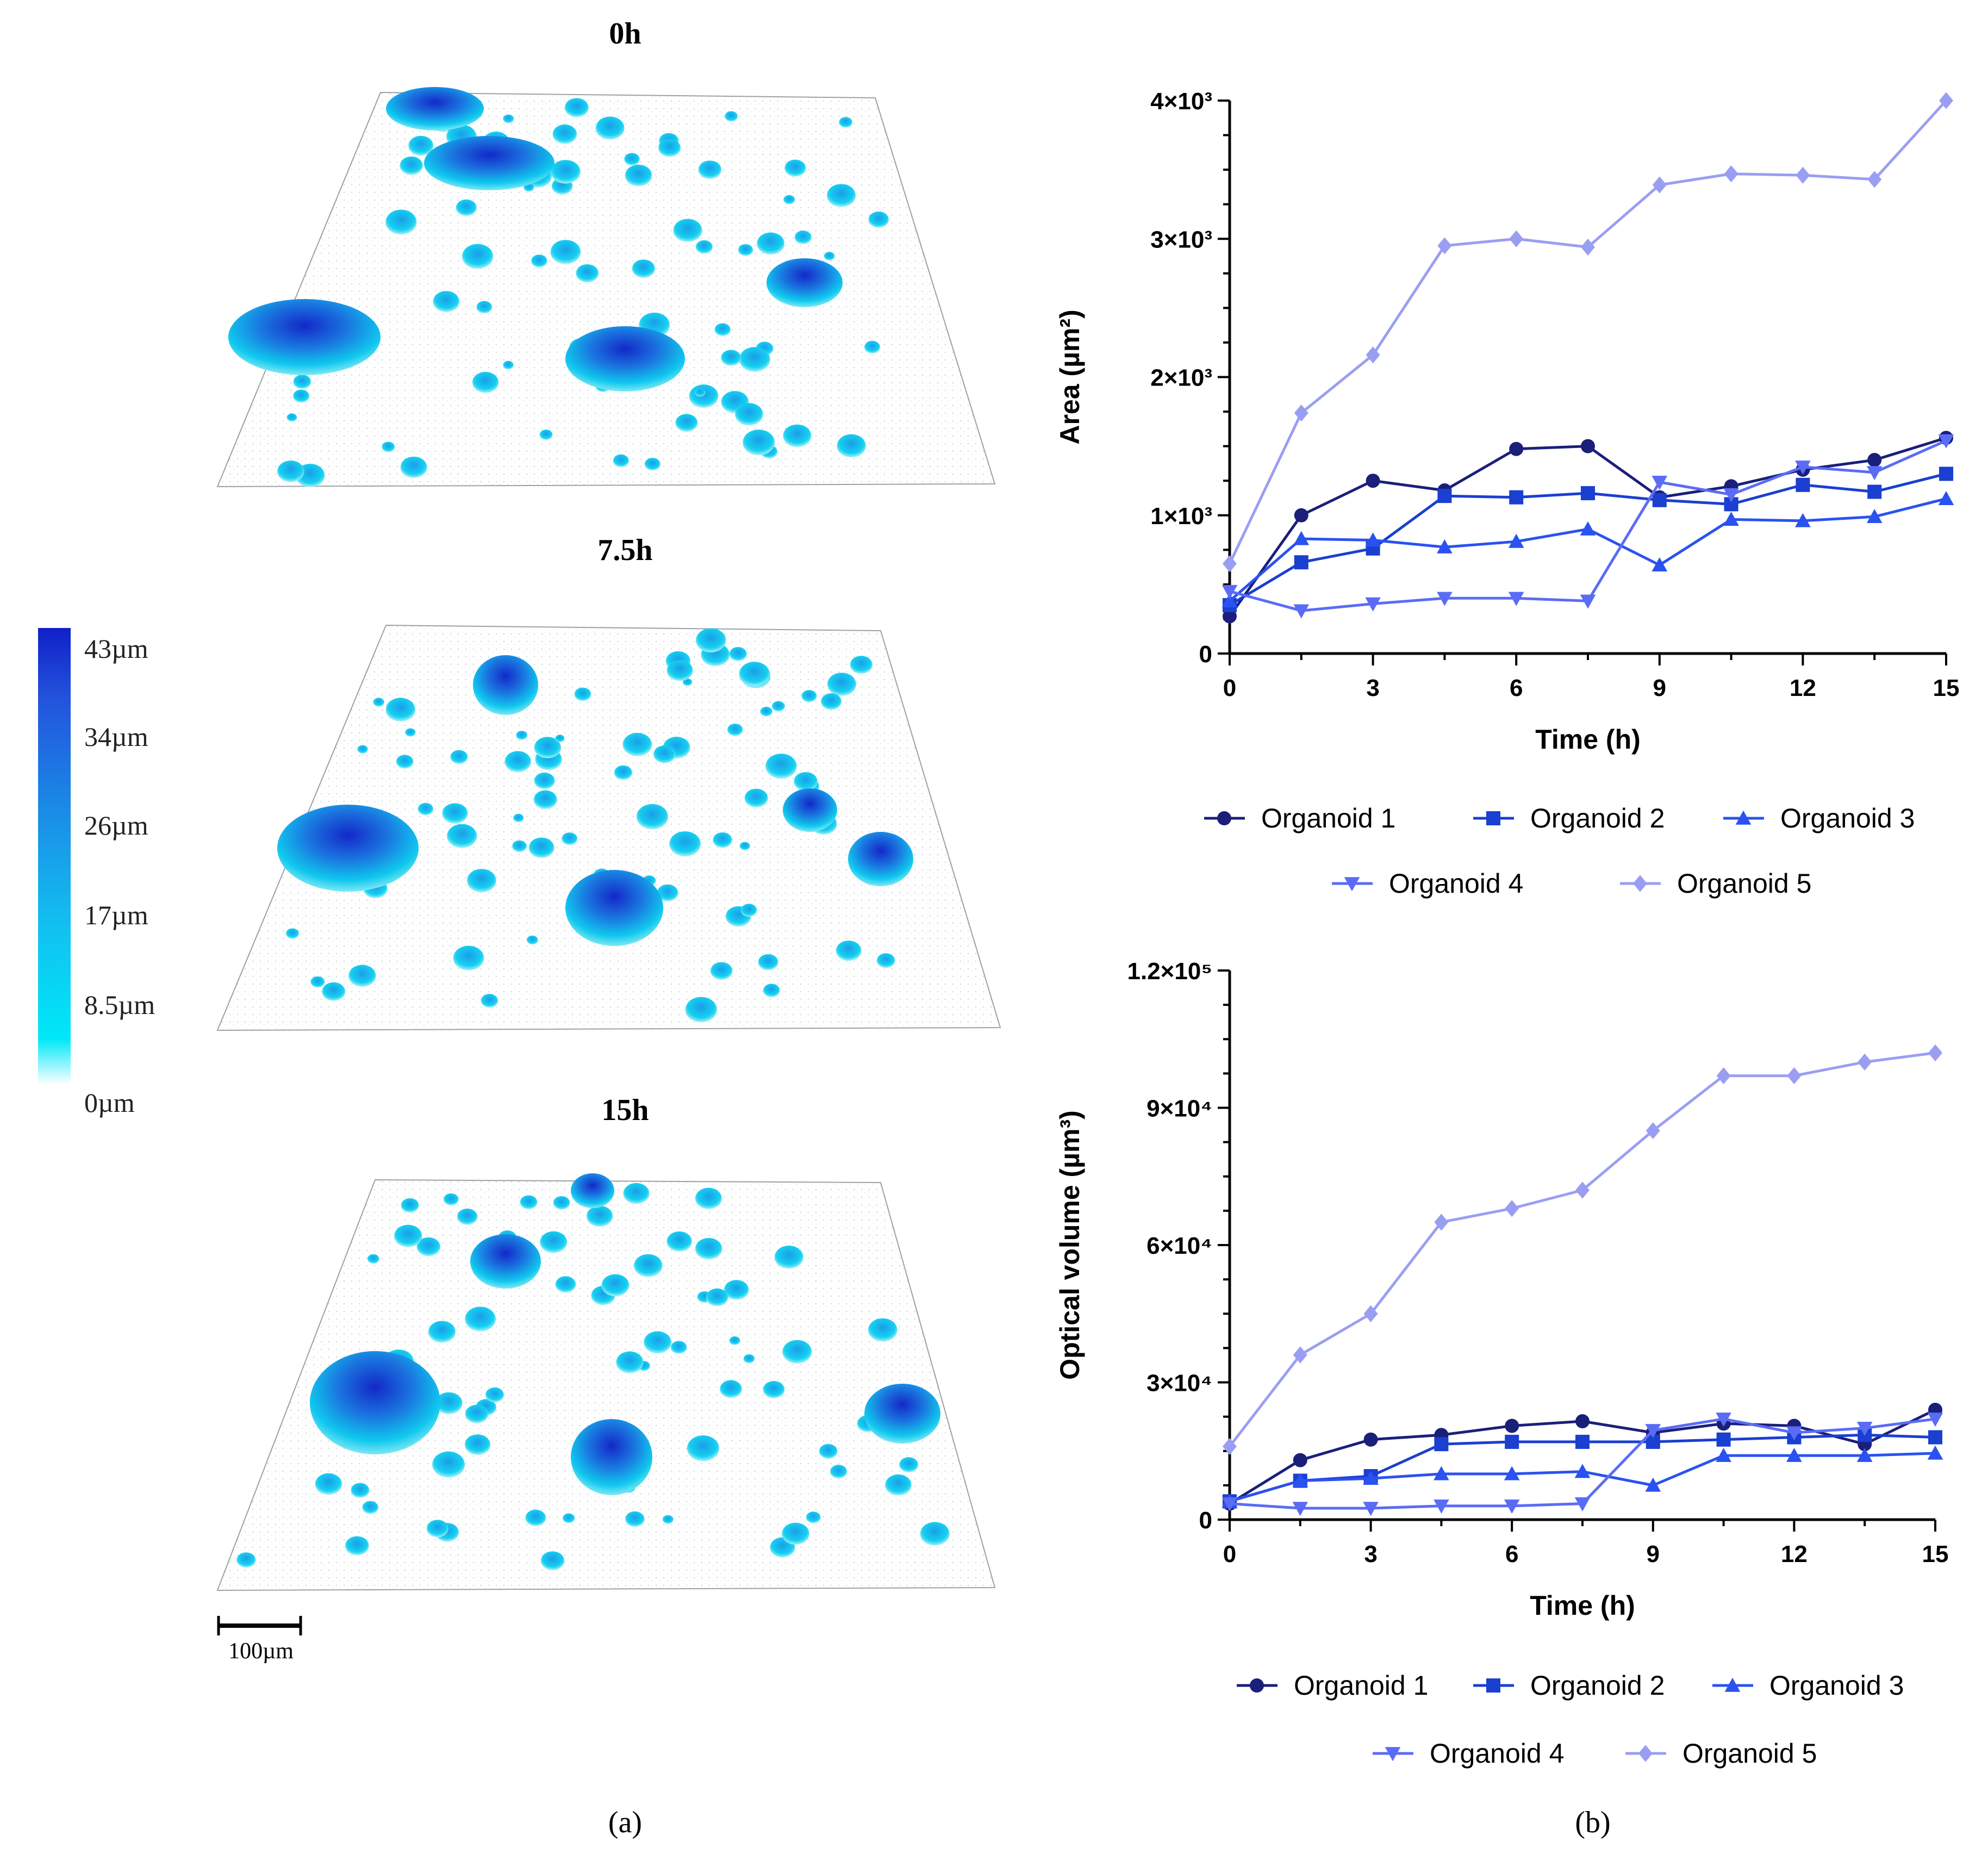 This screenshot has height=1860, width=1988. Describe the element at coordinates (608, 827) in the screenshot. I see `surface-render-7-5h` at that location.